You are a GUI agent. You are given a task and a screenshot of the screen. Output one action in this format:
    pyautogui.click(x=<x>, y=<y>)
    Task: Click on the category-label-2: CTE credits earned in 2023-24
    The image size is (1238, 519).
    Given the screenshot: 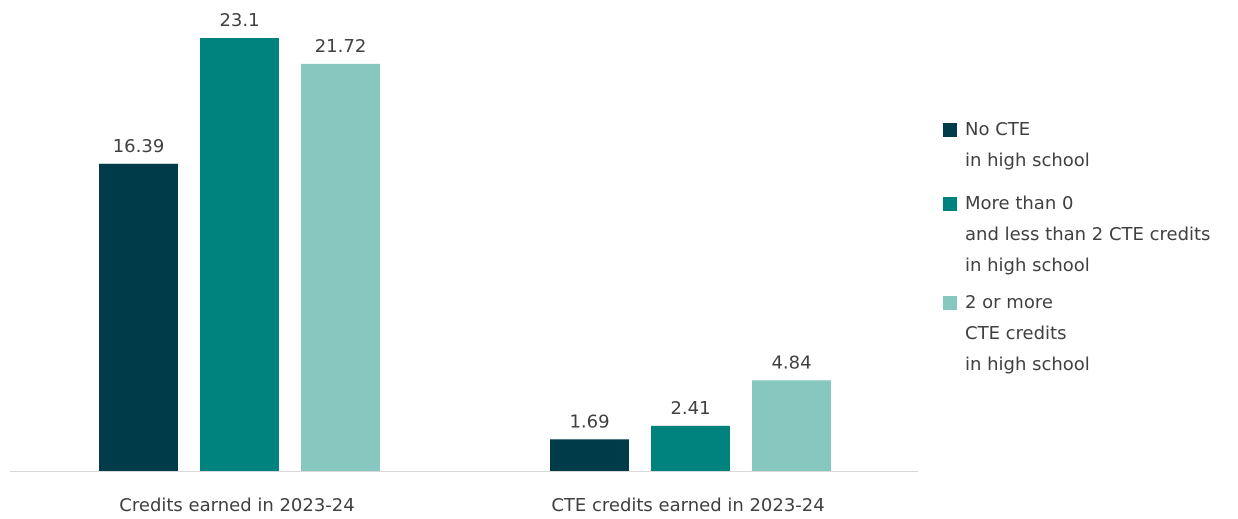 What is the action you would take?
    pyautogui.click(x=687, y=505)
    